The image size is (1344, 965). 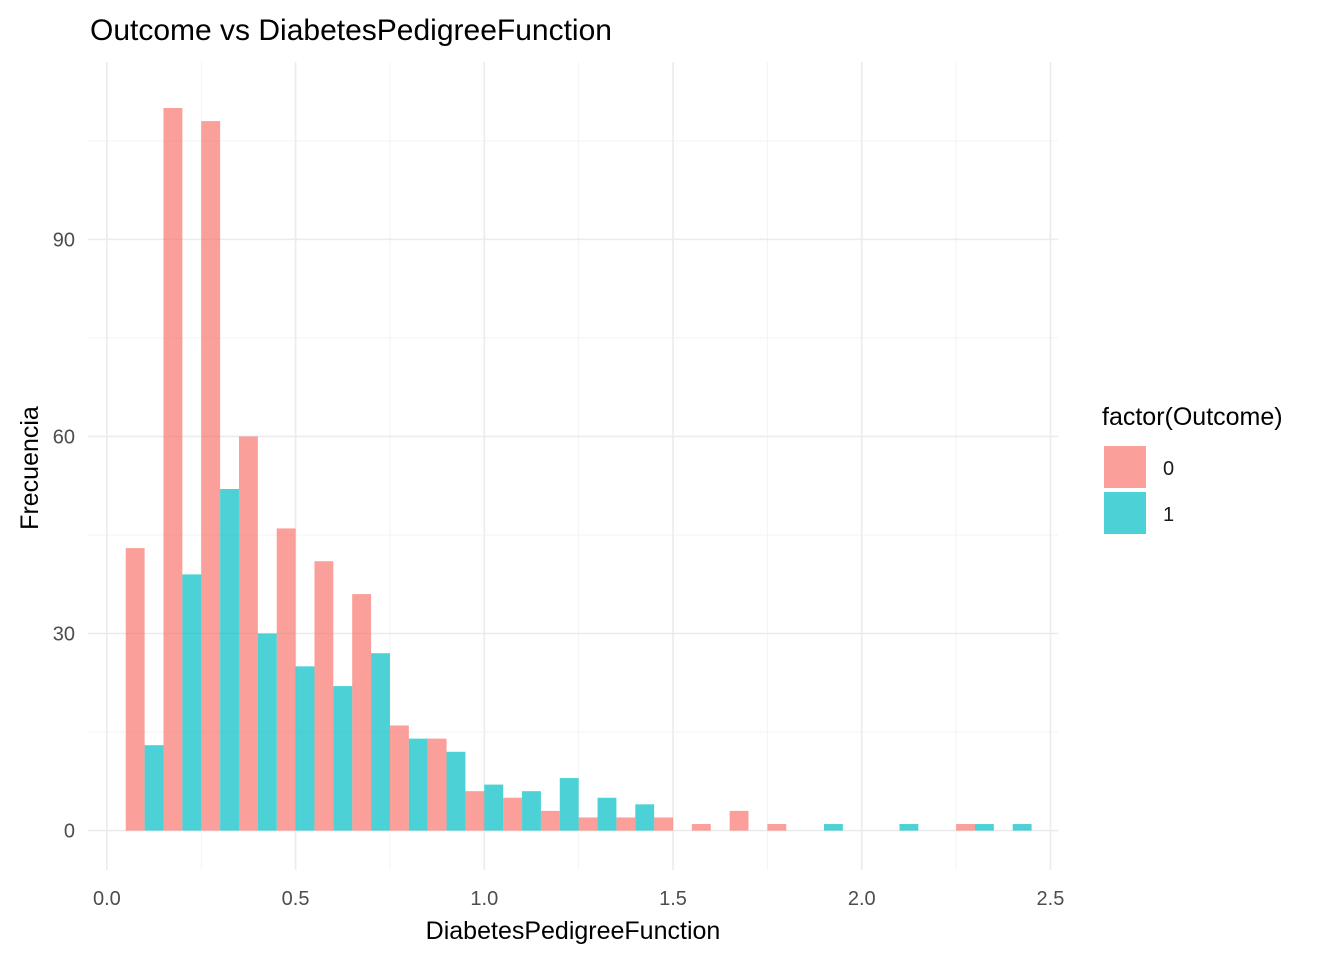 I want to click on x-tick-label: 2.0, so click(x=862, y=899).